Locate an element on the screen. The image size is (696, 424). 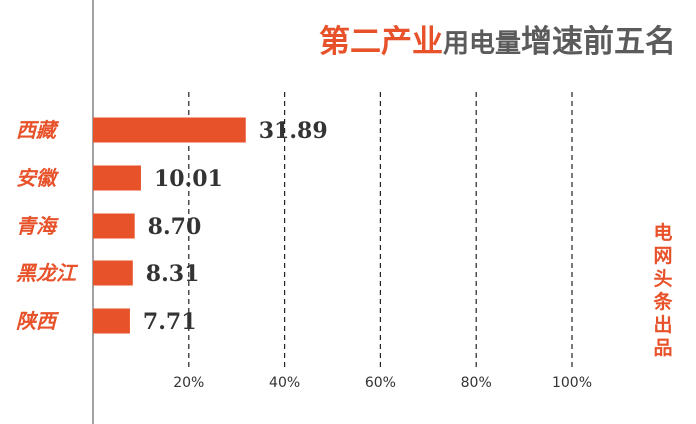
category-label: 黑龙江 is located at coordinates (47, 273).